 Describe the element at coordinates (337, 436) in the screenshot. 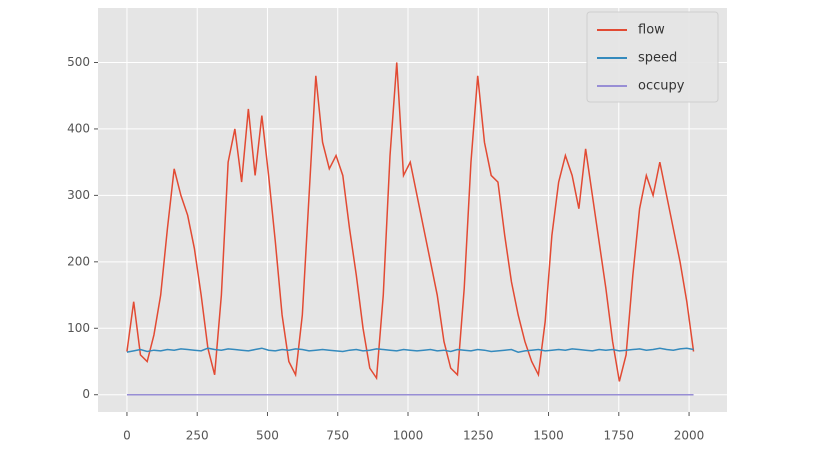

I see `x-tick-label: 750` at that location.